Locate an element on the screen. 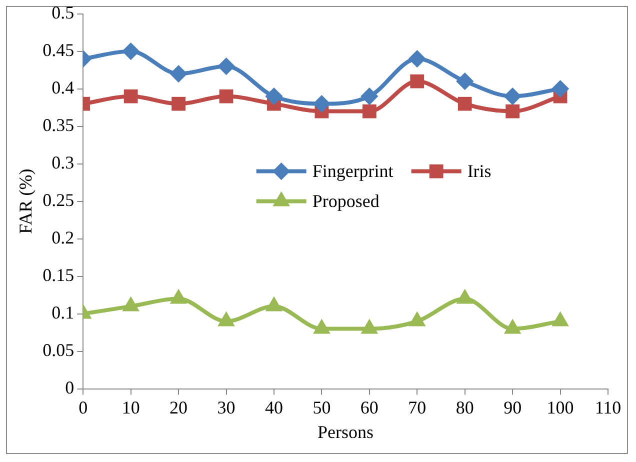  x-tick-label: 90 is located at coordinates (513, 407).